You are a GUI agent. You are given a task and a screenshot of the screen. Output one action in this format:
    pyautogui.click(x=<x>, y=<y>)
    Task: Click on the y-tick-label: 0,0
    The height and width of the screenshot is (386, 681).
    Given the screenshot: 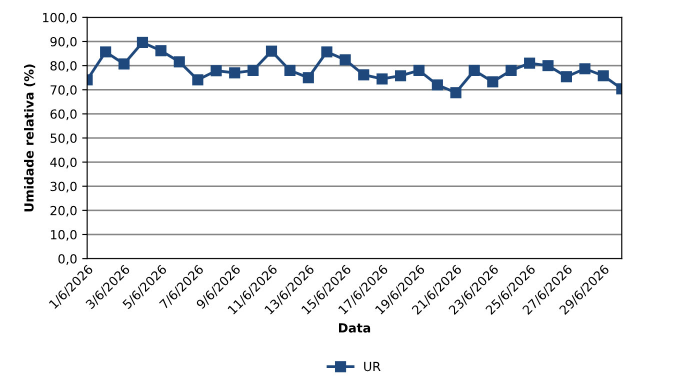 What is the action you would take?
    pyautogui.click(x=67, y=259)
    